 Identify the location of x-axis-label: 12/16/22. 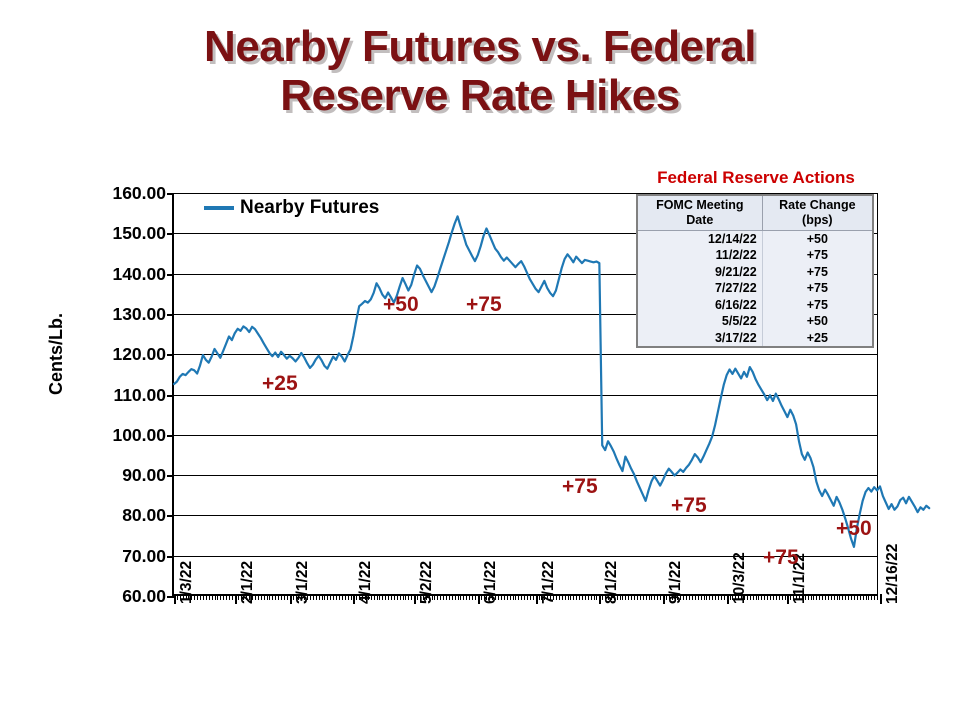
(892, 573).